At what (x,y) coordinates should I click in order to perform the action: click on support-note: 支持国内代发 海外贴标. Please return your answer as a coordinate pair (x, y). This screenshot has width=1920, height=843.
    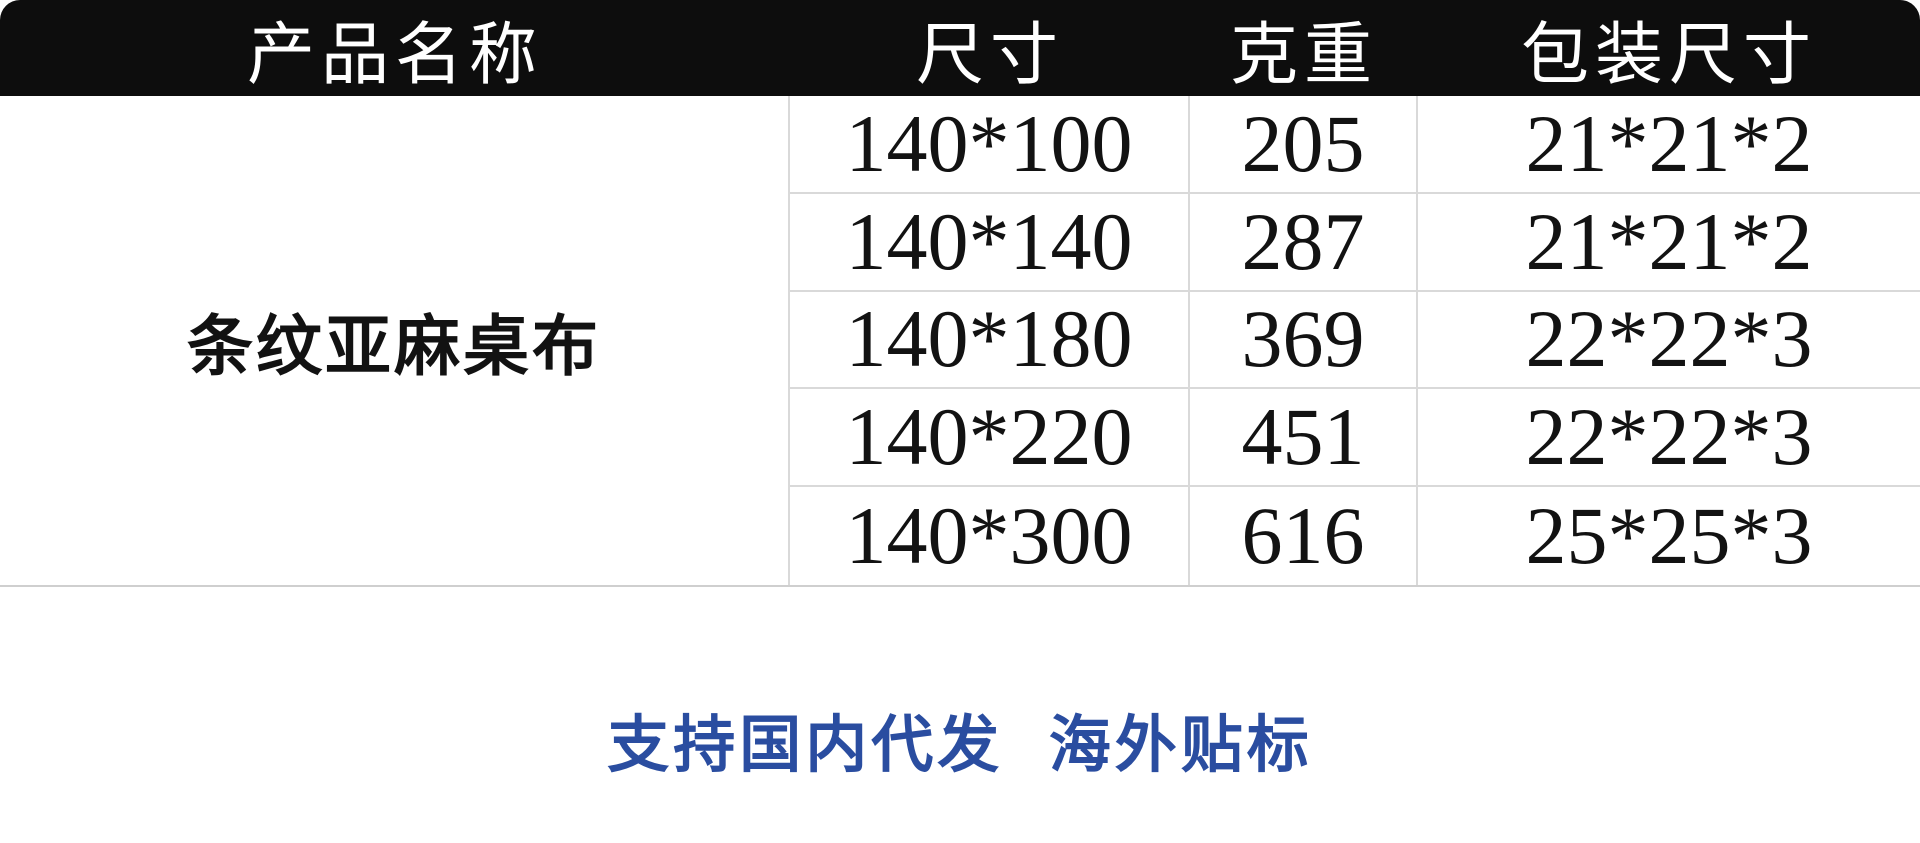
    Looking at the image, I should click on (960, 746).